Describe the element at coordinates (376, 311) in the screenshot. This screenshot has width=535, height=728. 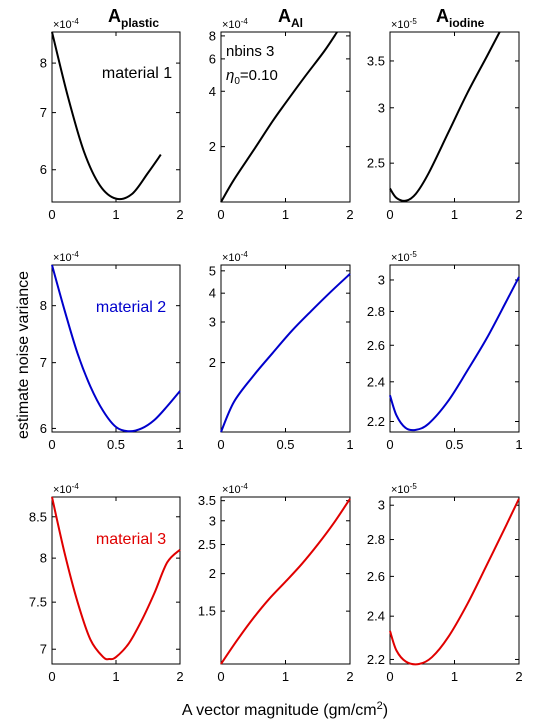
I see `y-tick-label: 2.8` at that location.